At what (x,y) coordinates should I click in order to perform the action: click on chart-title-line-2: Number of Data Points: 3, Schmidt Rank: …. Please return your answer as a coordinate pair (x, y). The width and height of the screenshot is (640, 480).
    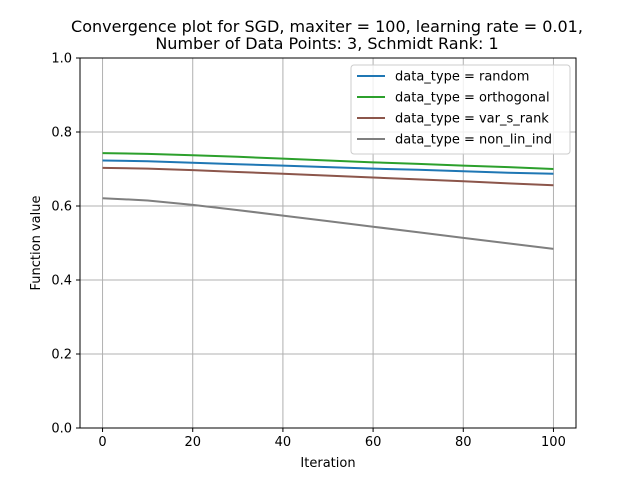
    Looking at the image, I should click on (326, 43).